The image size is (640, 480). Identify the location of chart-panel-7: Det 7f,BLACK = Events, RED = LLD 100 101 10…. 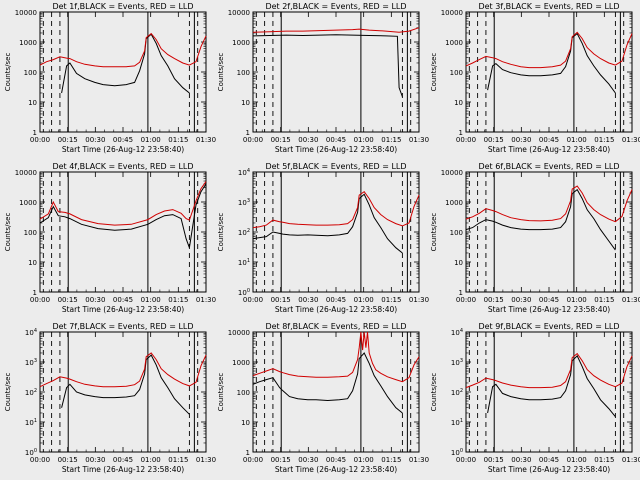
(110, 398).